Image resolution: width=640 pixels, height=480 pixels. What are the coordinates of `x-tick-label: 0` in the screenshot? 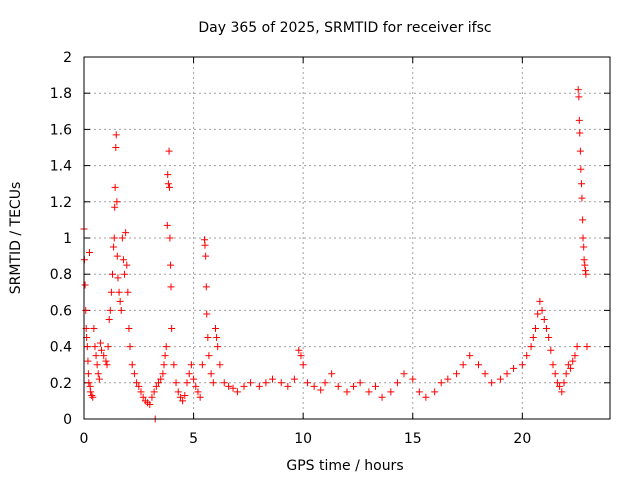 It's located at (84, 439).